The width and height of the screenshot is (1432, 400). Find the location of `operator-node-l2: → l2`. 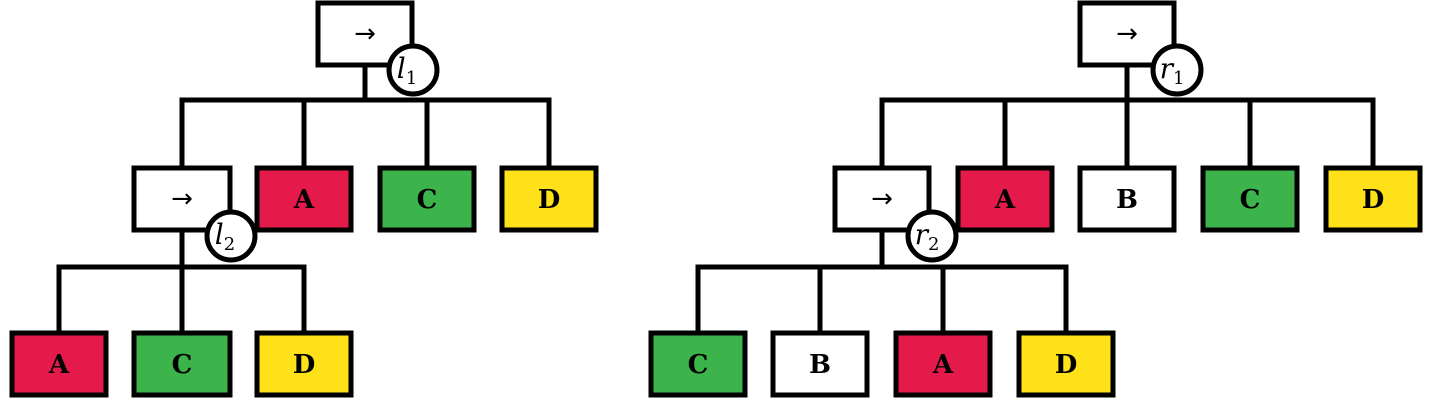

operator-node-l2: → l2 is located at coordinates (194, 214).